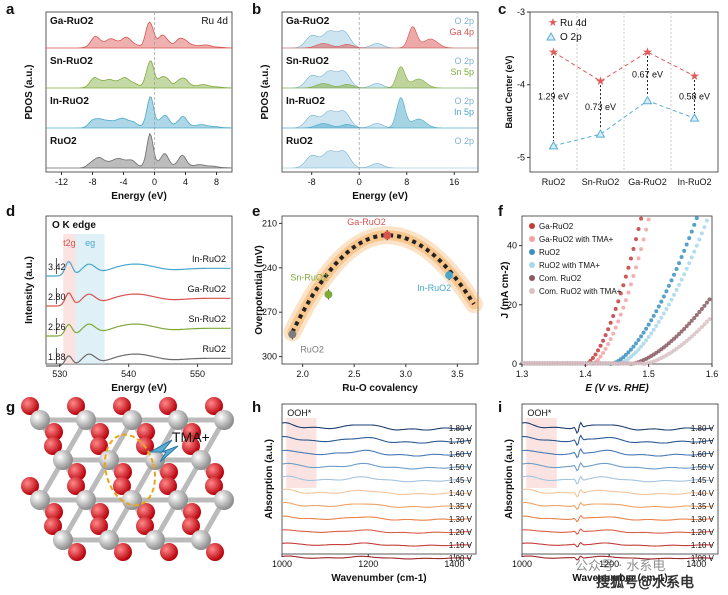 The image size is (728, 595). What do you see at coordinates (61, 182) in the screenshot?
I see `tick-label-a: -12` at bounding box center [61, 182].